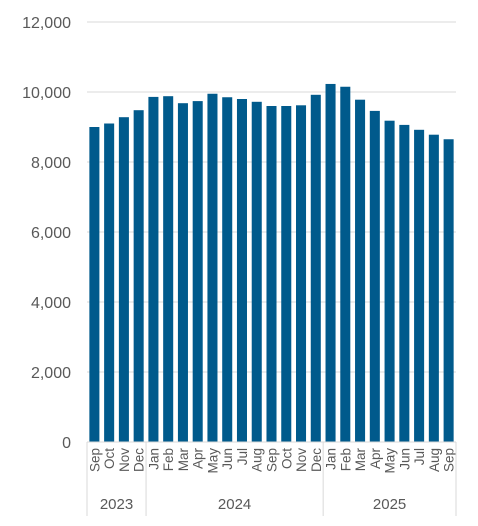 The height and width of the screenshot is (526, 478). I want to click on x-axis-year-labels: 2023 2024 2025, so click(271, 479).